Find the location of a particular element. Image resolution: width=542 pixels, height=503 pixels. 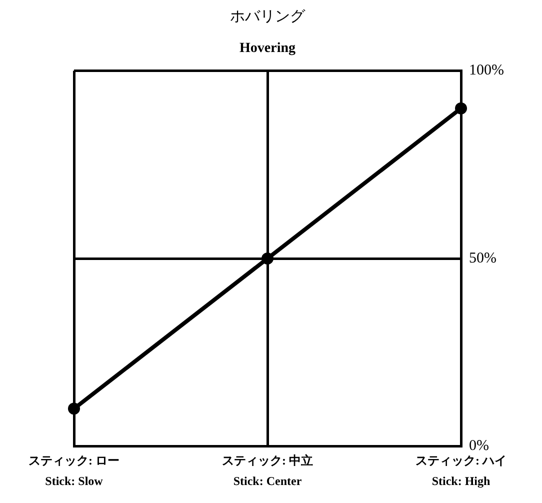

y-tick-label: 50% is located at coordinates (483, 258).